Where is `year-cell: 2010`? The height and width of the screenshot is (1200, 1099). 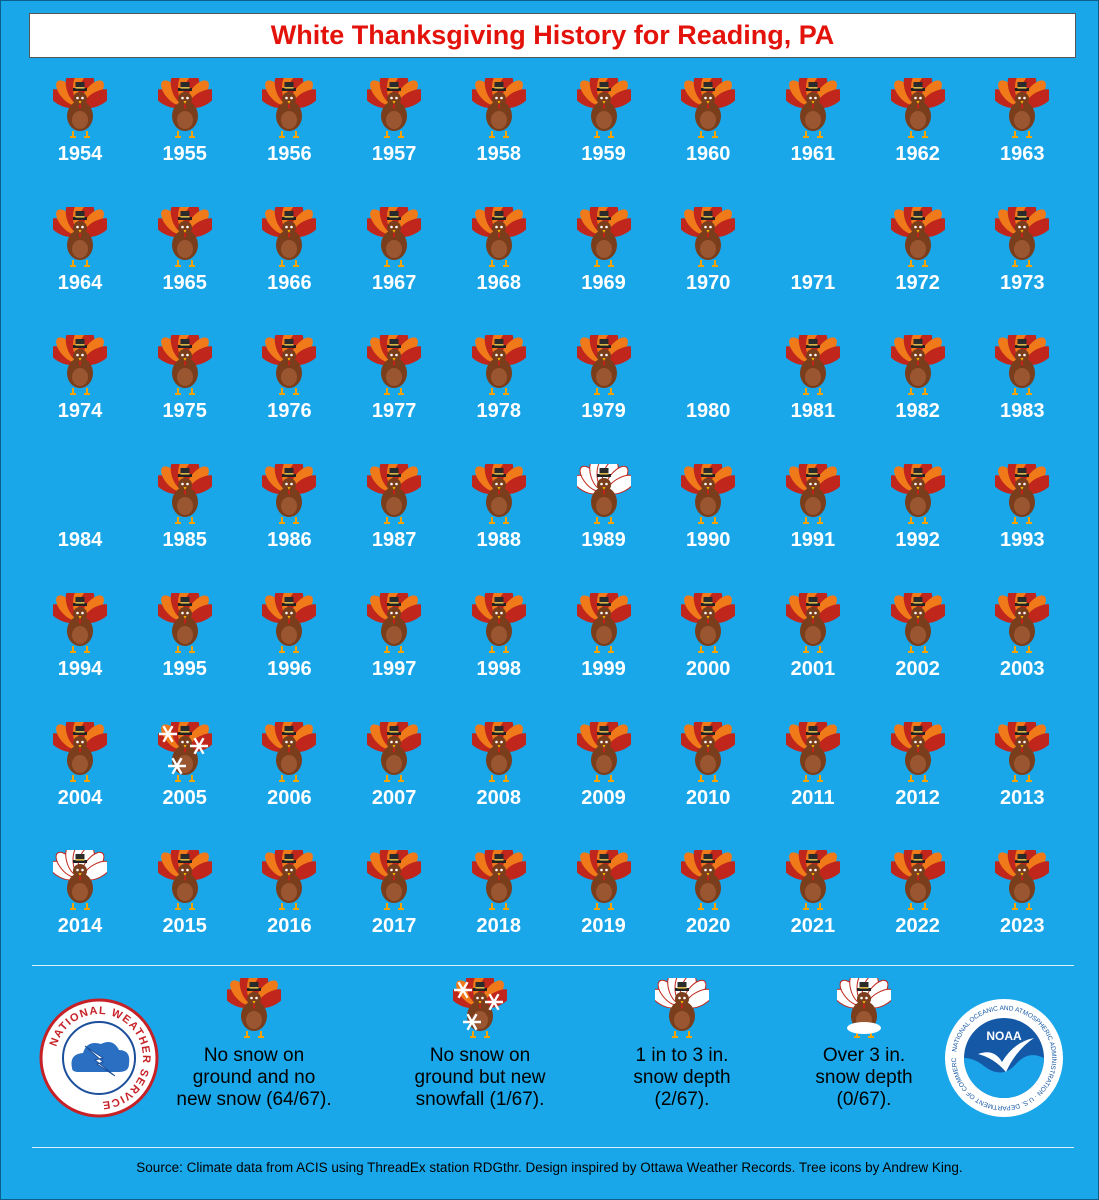
year-cell: 2010 is located at coordinates (708, 783).